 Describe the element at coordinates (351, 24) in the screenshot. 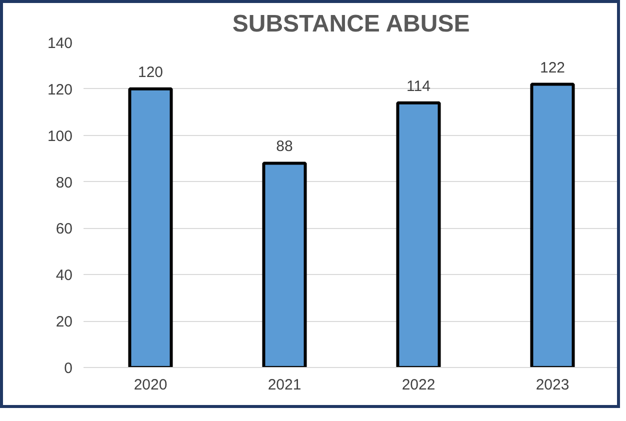

I see `chart-title: SUBSTANCE ABUSE` at that location.